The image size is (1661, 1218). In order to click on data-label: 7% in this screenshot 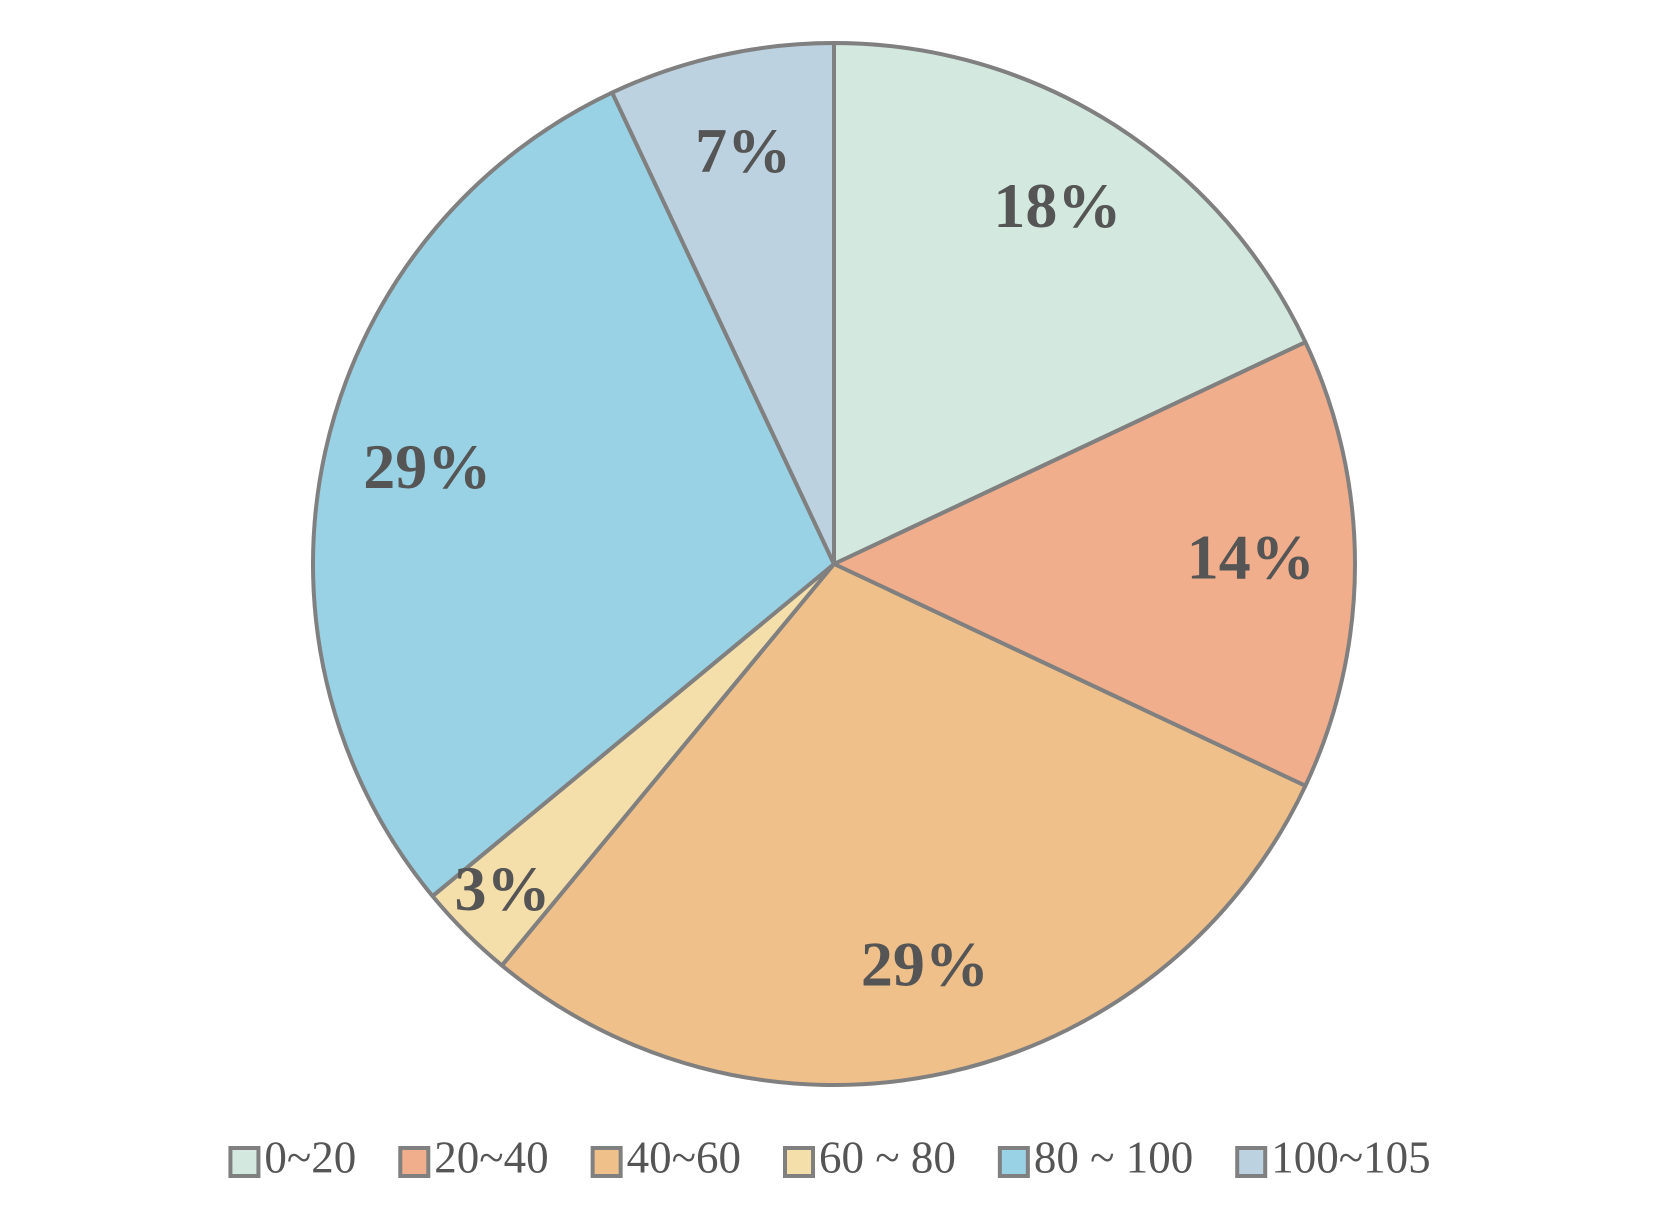, I will do `click(743, 150)`.